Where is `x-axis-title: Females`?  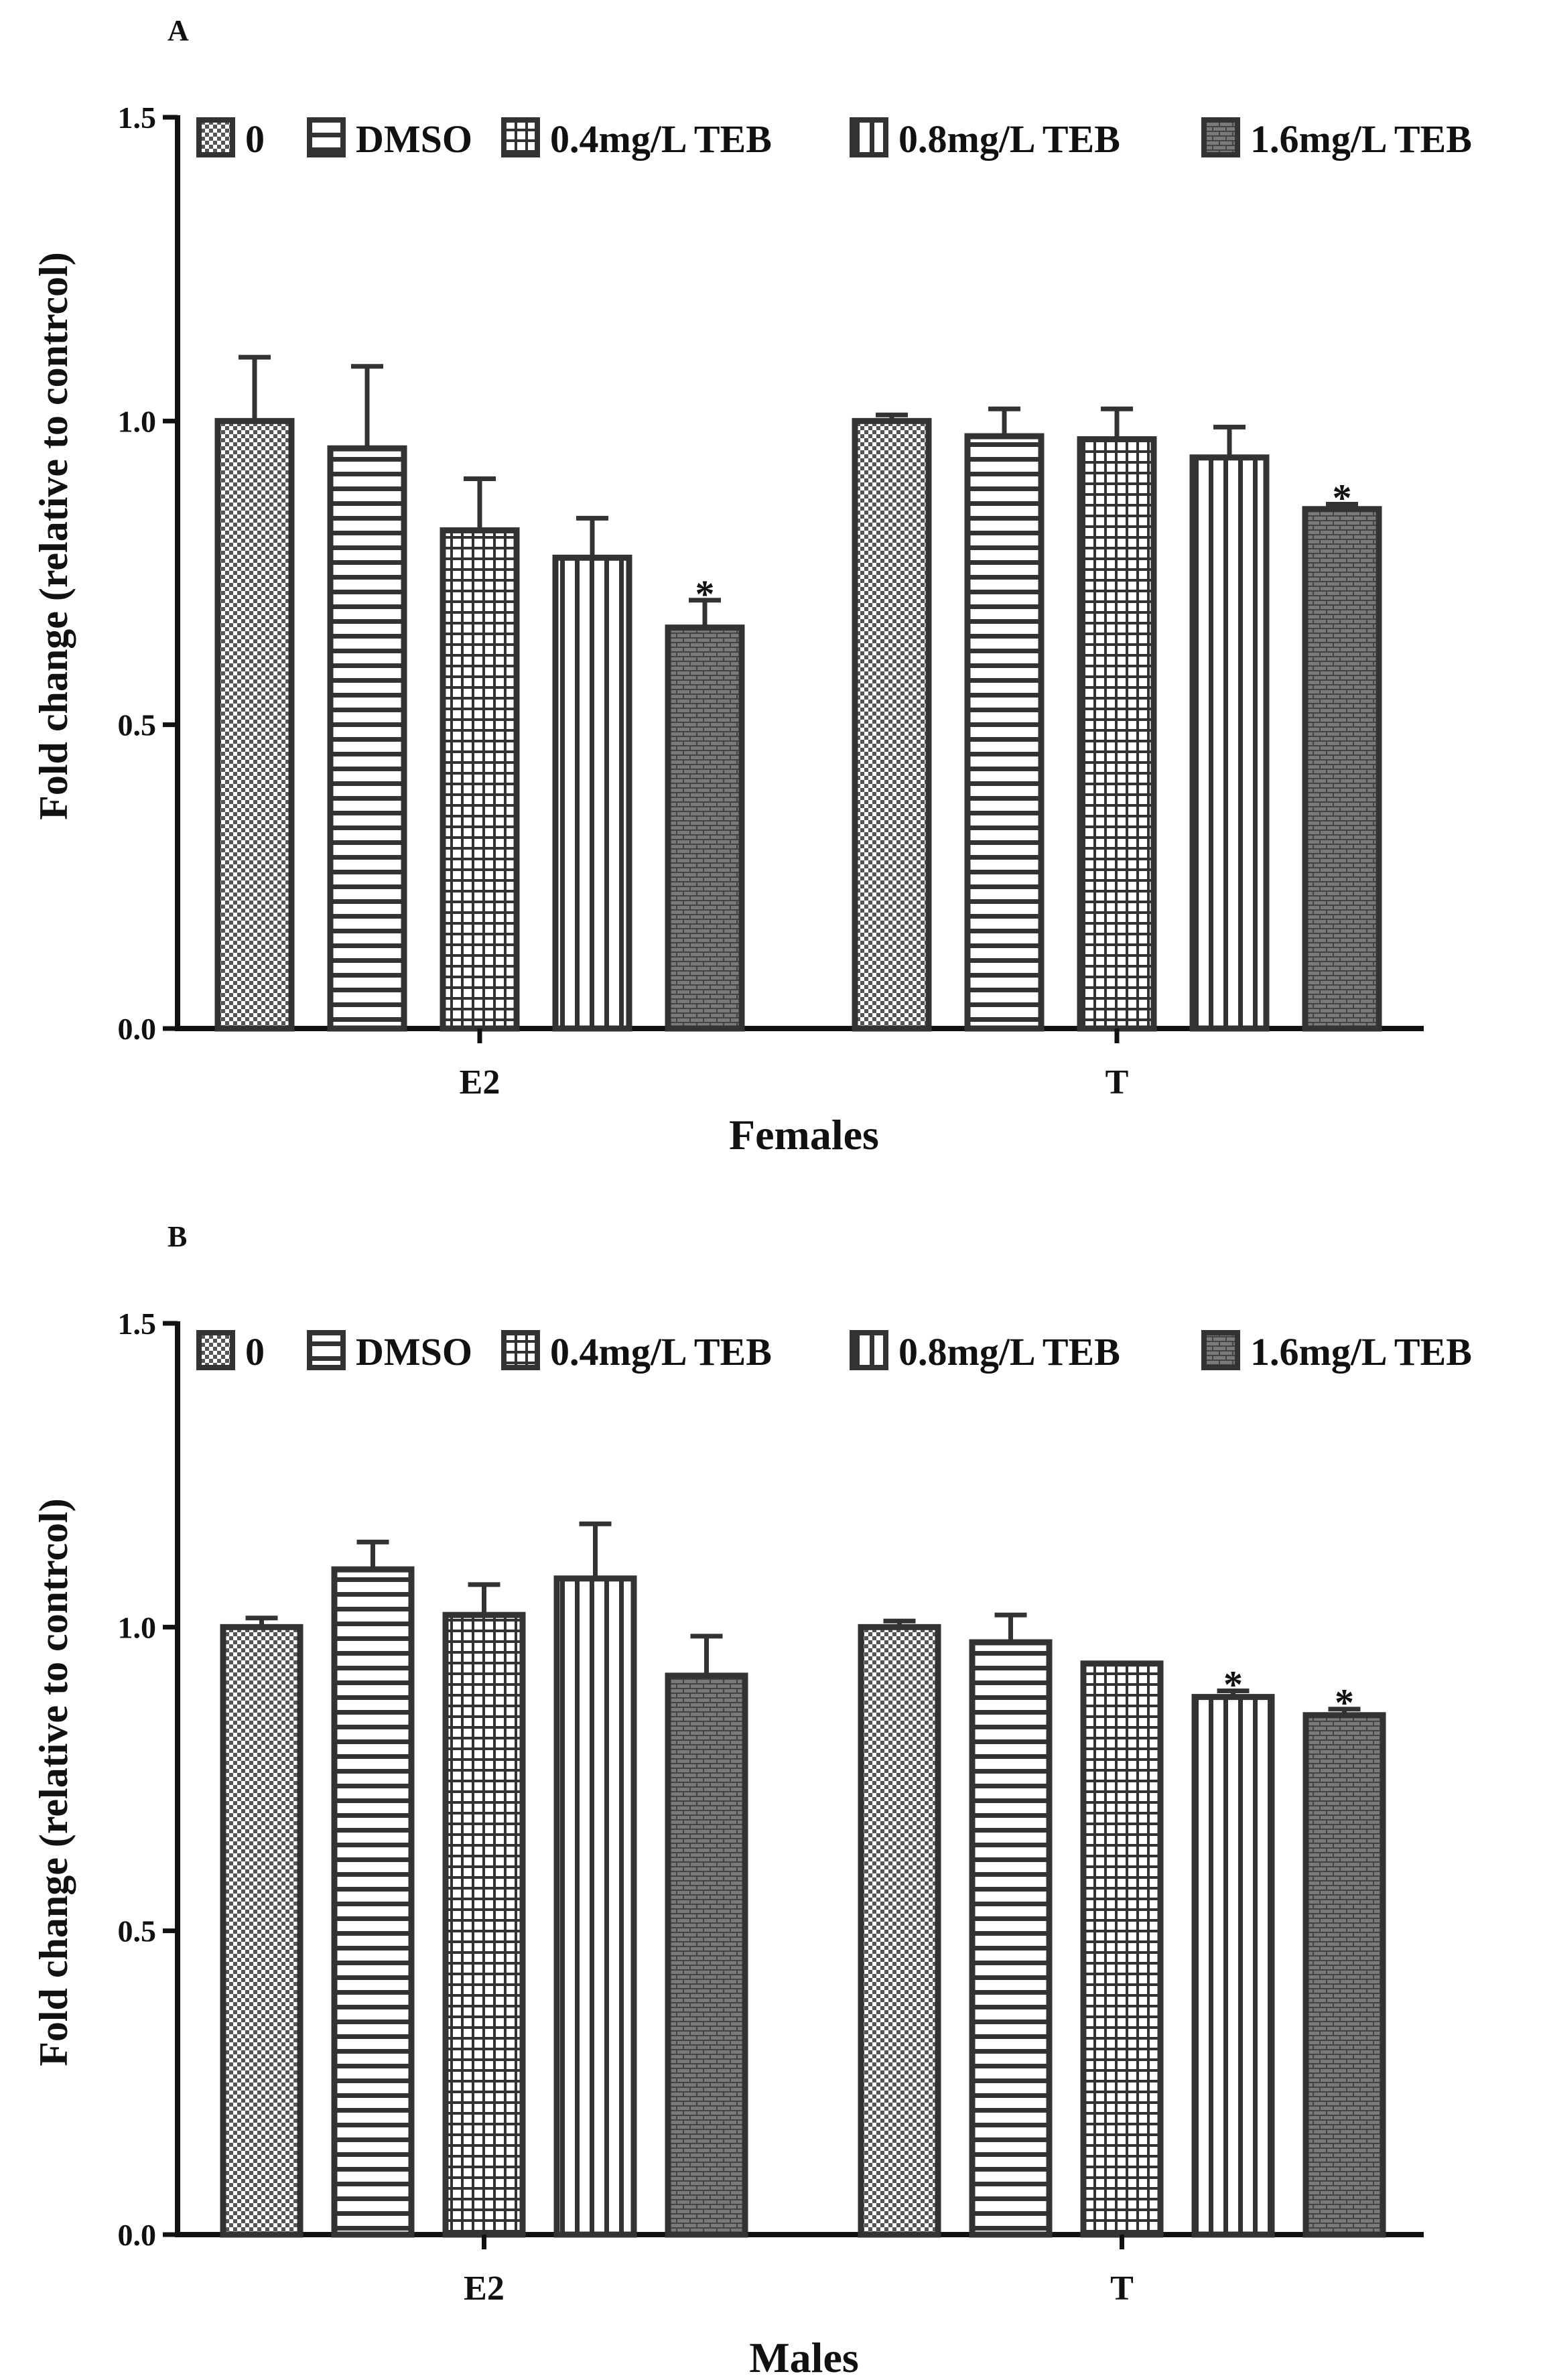 x-axis-title: Females is located at coordinates (804, 1135).